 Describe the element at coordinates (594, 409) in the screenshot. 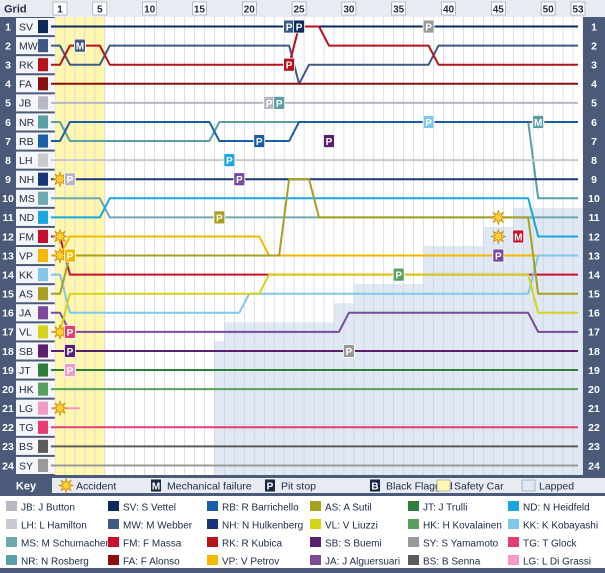

I see `finish-position-label: 21` at that location.